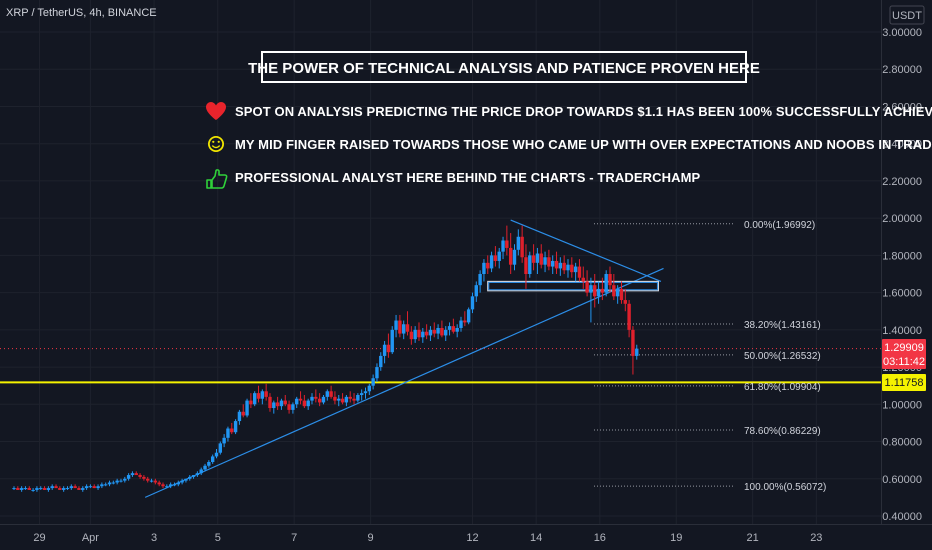 This screenshot has height=550, width=932. I want to click on currency-label: USDT, so click(907, 16).